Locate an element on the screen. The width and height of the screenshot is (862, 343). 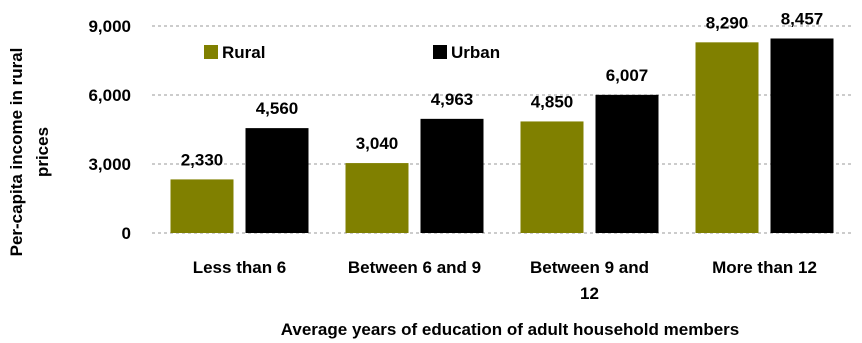
data-label-urban: 4,963 is located at coordinates (452, 99).